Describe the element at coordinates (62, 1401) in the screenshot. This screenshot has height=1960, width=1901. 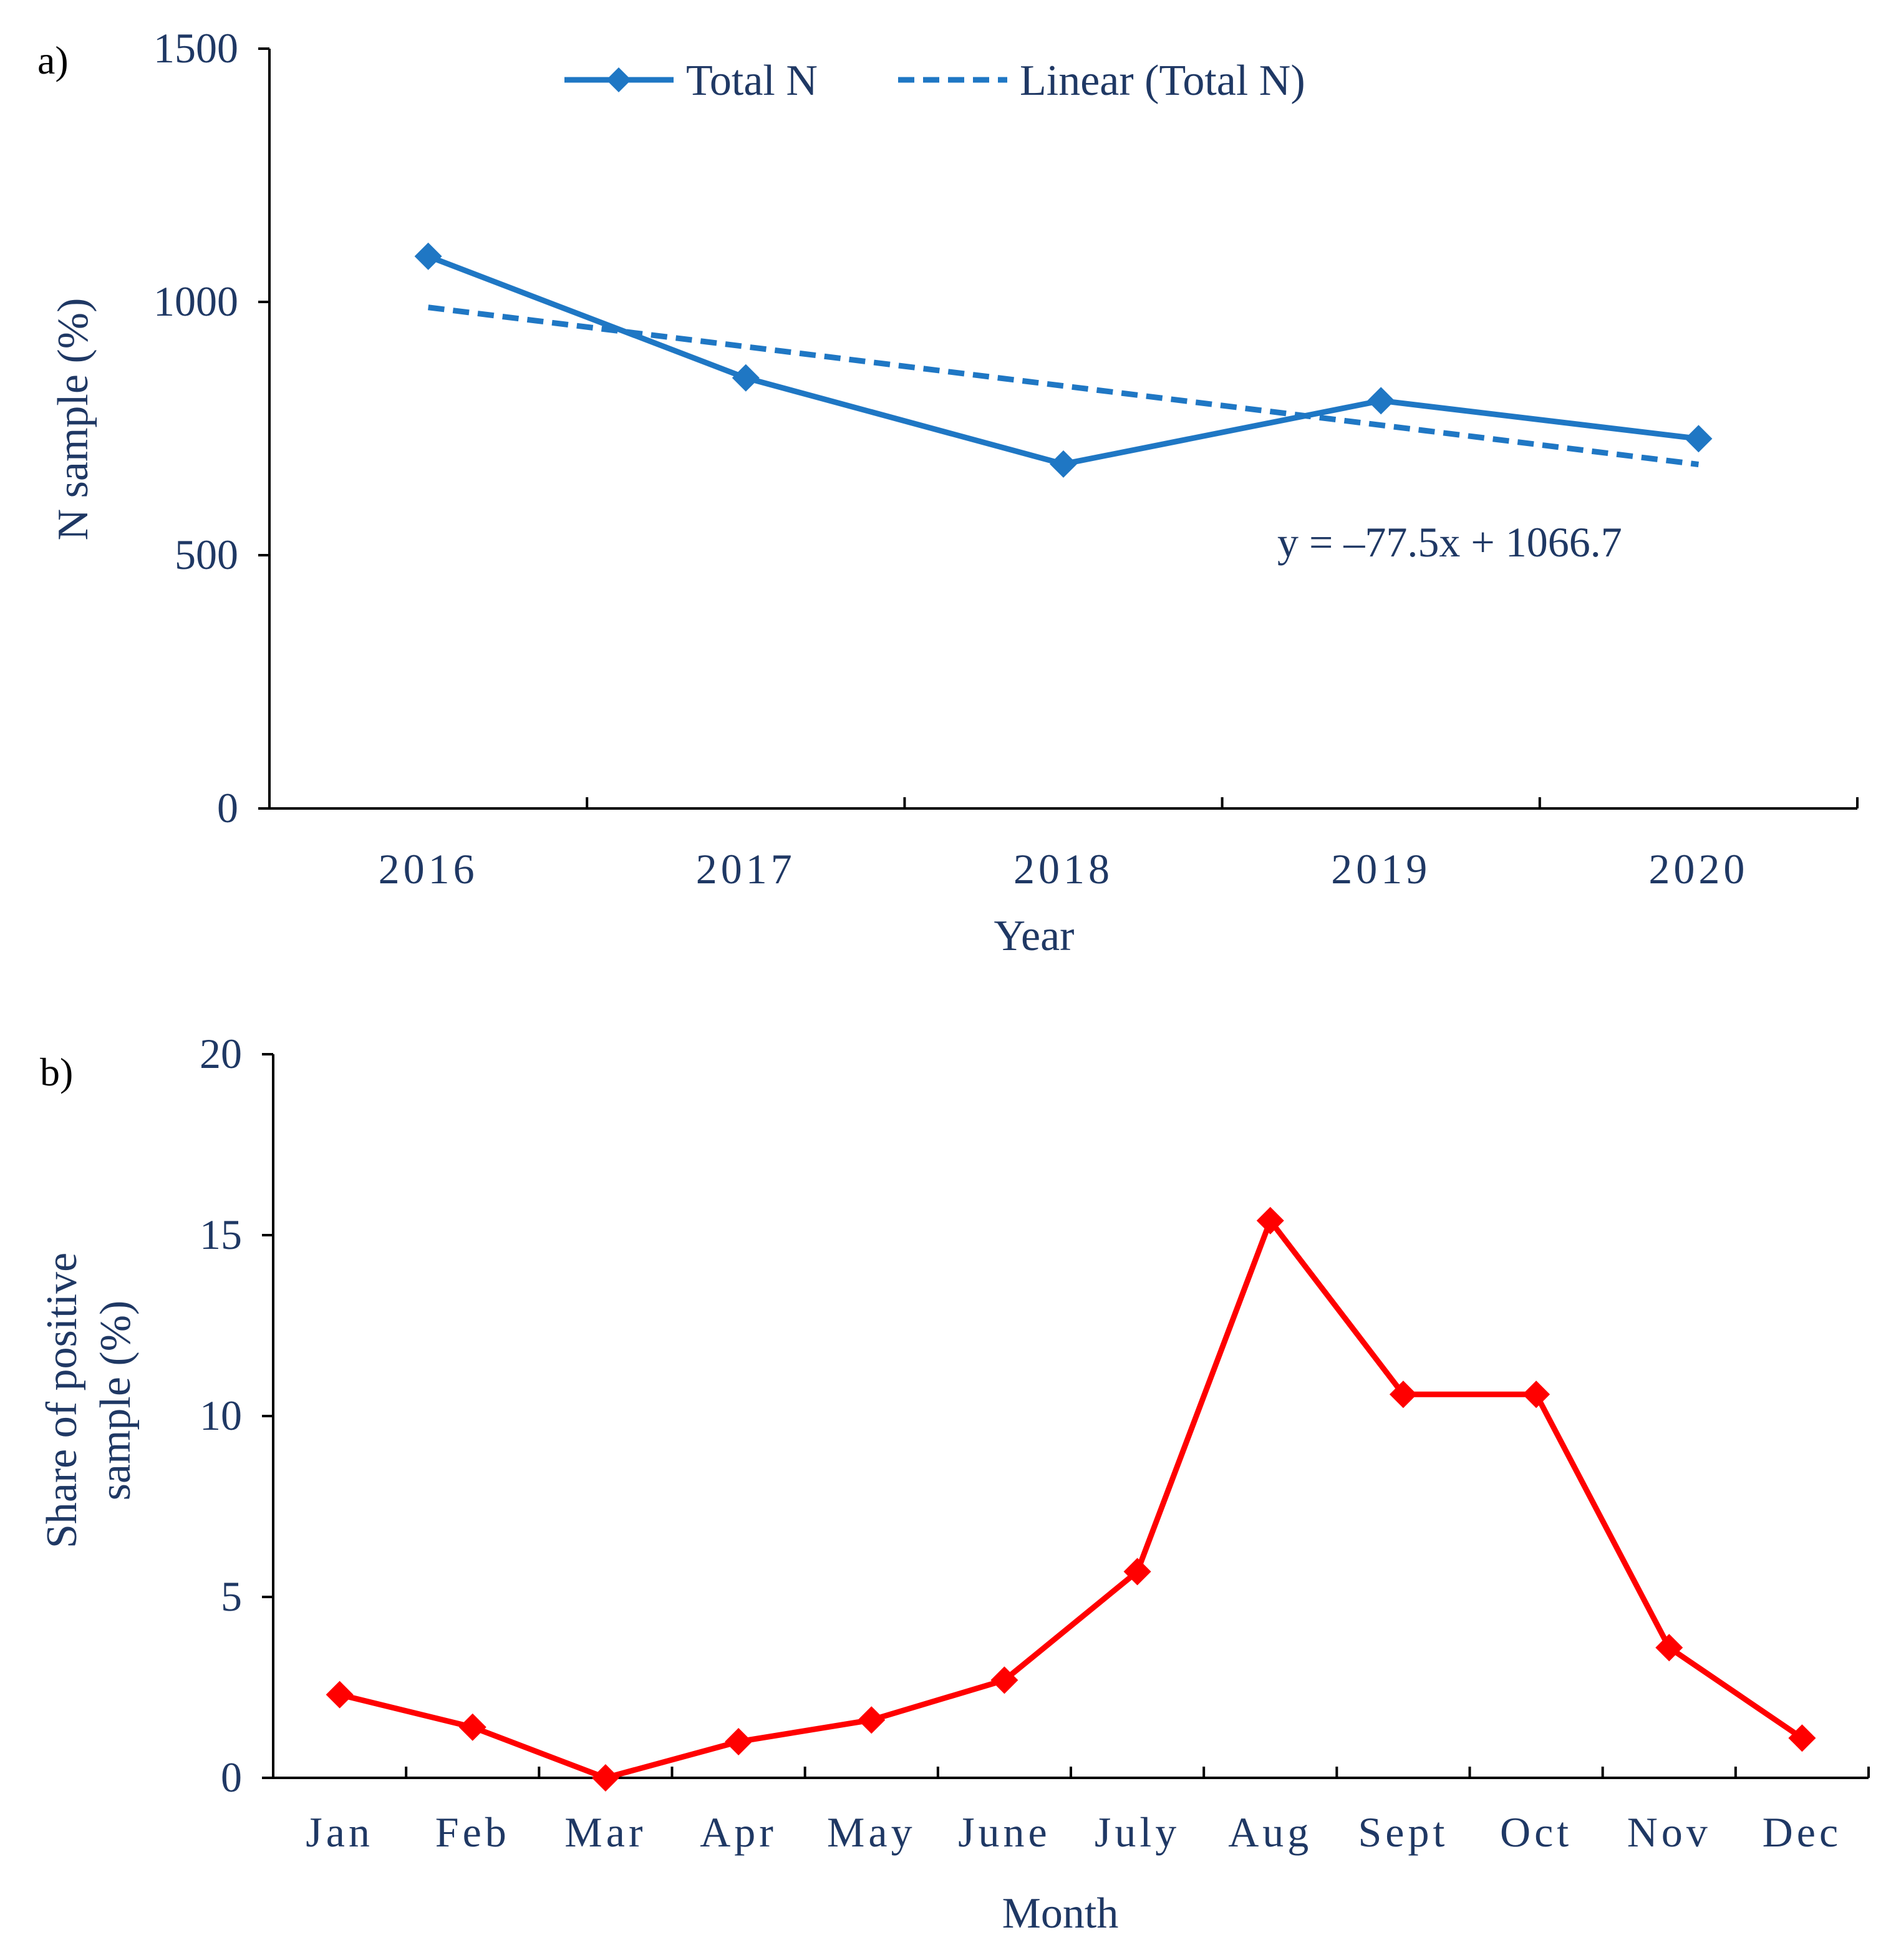
I see `panel-b-y-axis-title-line1: Share of positive` at that location.